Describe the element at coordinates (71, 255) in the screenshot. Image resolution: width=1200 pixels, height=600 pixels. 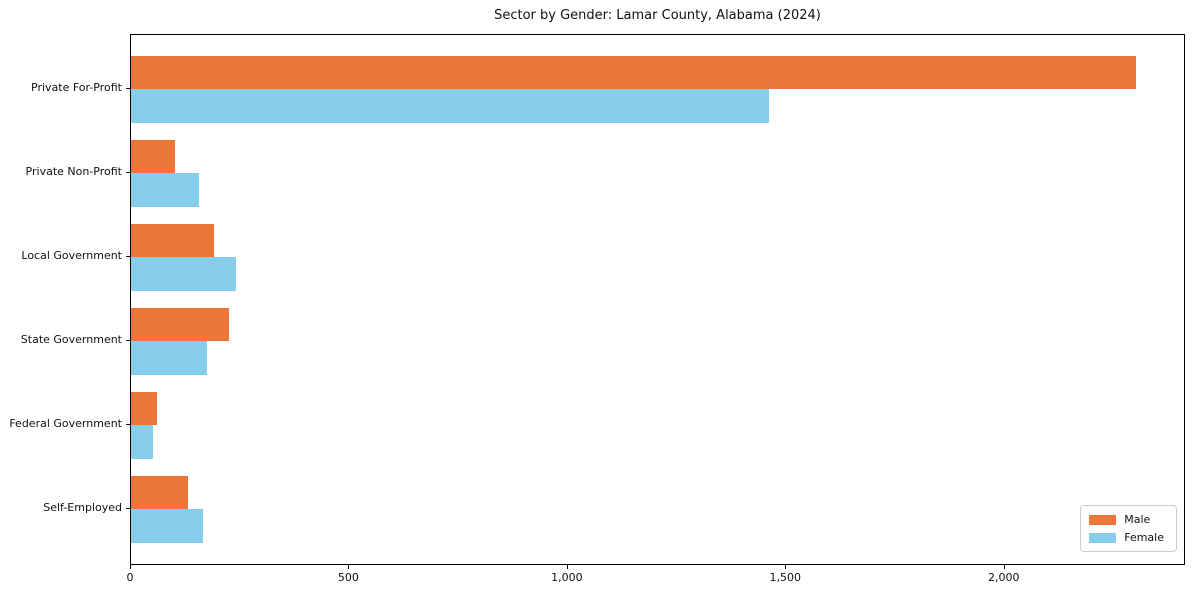
I see `y-tick-label: Local Government` at that location.